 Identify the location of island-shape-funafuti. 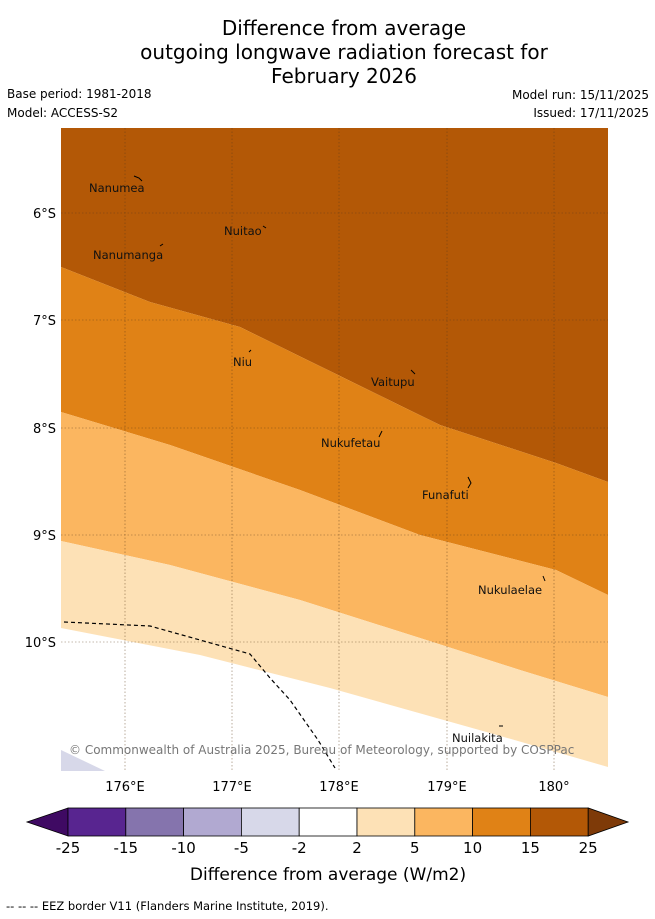
(469, 482).